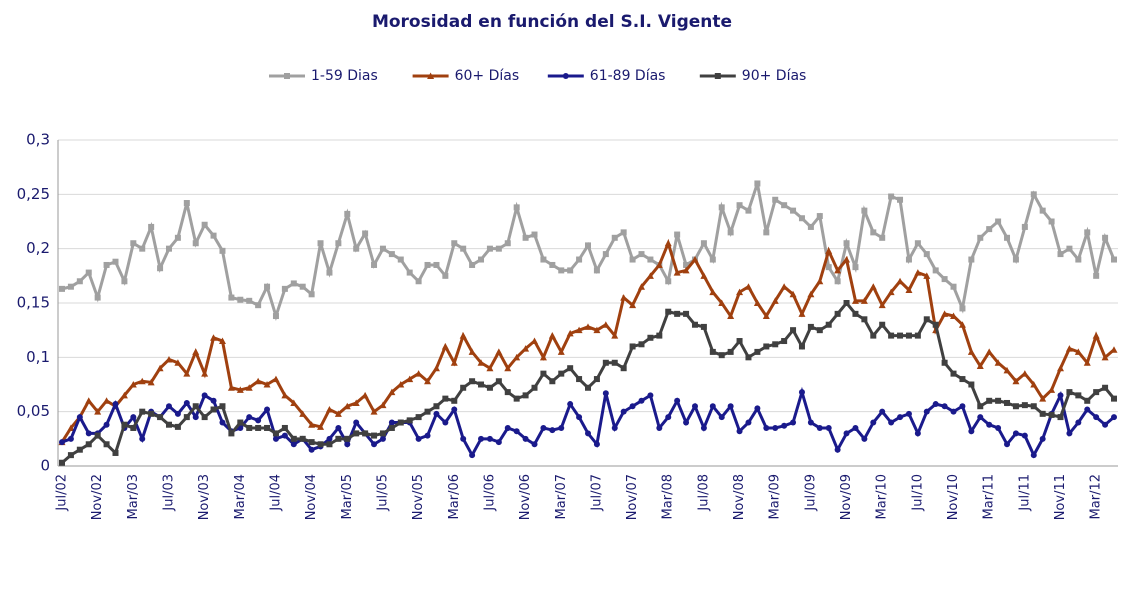 The height and width of the screenshot is (597, 1148). What do you see at coordinates (1024, 493) in the screenshot?
I see `x-tick-label: Jul/11` at bounding box center [1024, 493].